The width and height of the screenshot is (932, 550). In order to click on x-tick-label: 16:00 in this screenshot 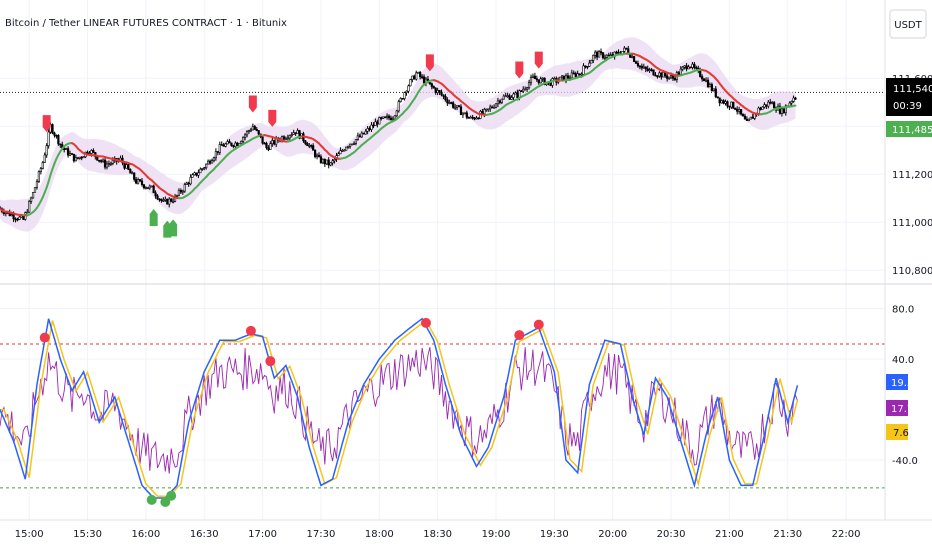, I will do `click(145, 534)`.